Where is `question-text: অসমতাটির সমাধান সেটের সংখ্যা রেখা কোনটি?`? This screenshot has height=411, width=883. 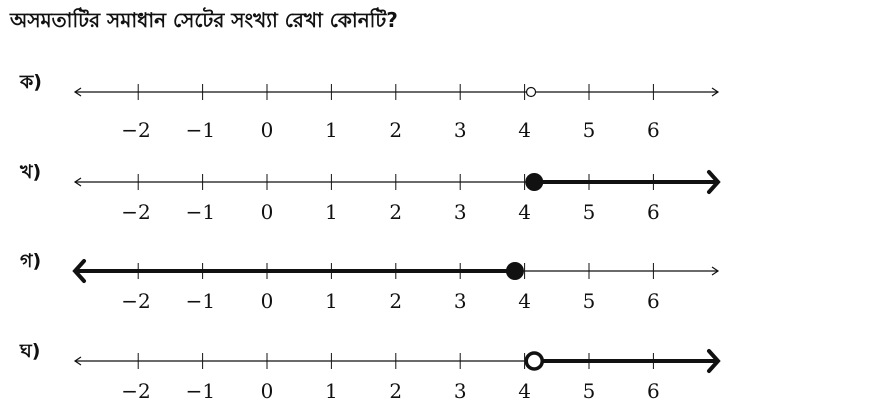 question-text: অসমতাটির সমাধান সেটের সংখ্যা রেখা কোনটি? is located at coordinates (204, 20).